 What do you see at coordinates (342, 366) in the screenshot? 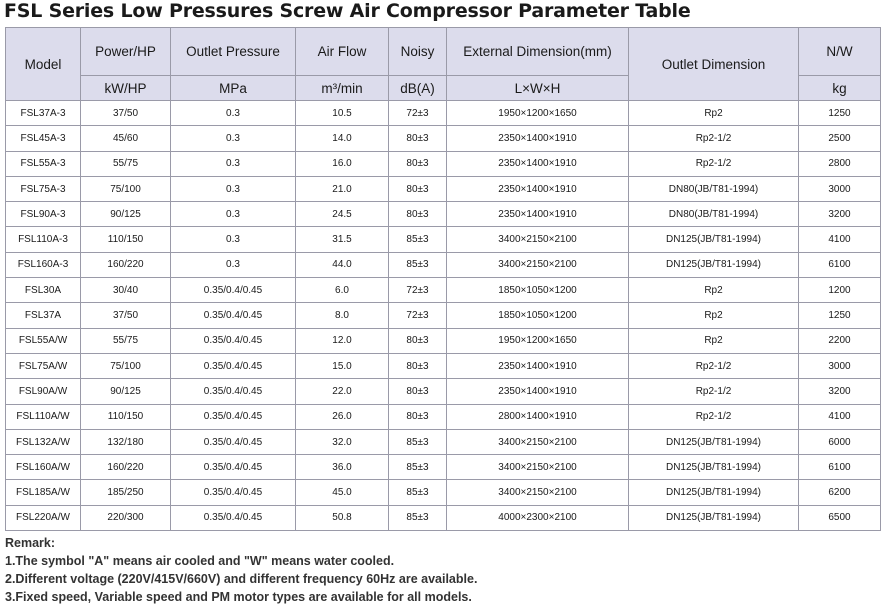
I see `table-cell: 15.0` at bounding box center [342, 366].